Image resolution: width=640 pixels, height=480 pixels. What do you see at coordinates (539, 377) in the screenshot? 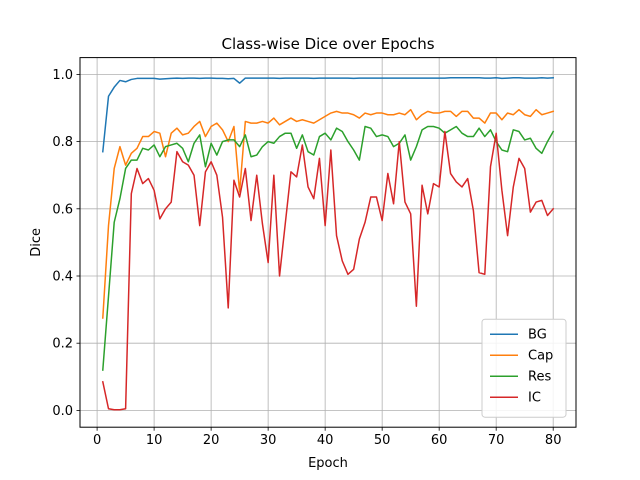
I see `legend-label-res: Res` at bounding box center [539, 377].